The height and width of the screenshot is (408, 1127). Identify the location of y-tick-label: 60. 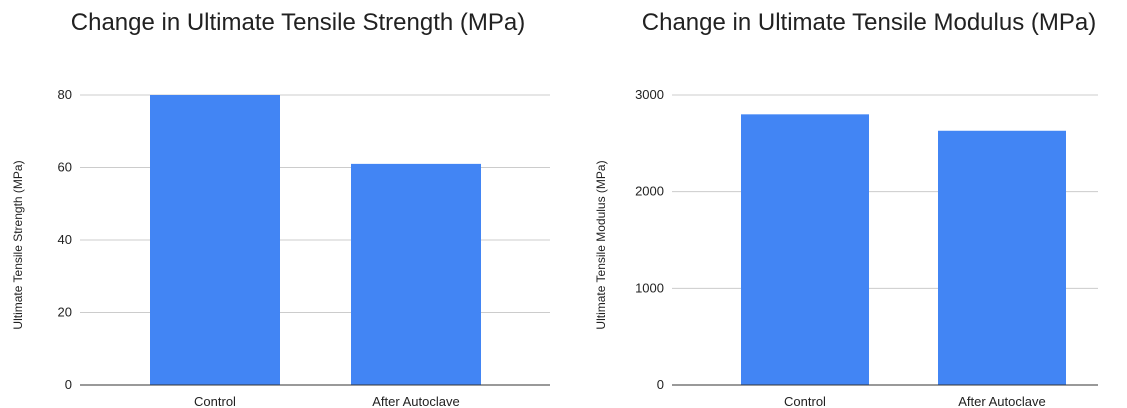
(65, 167).